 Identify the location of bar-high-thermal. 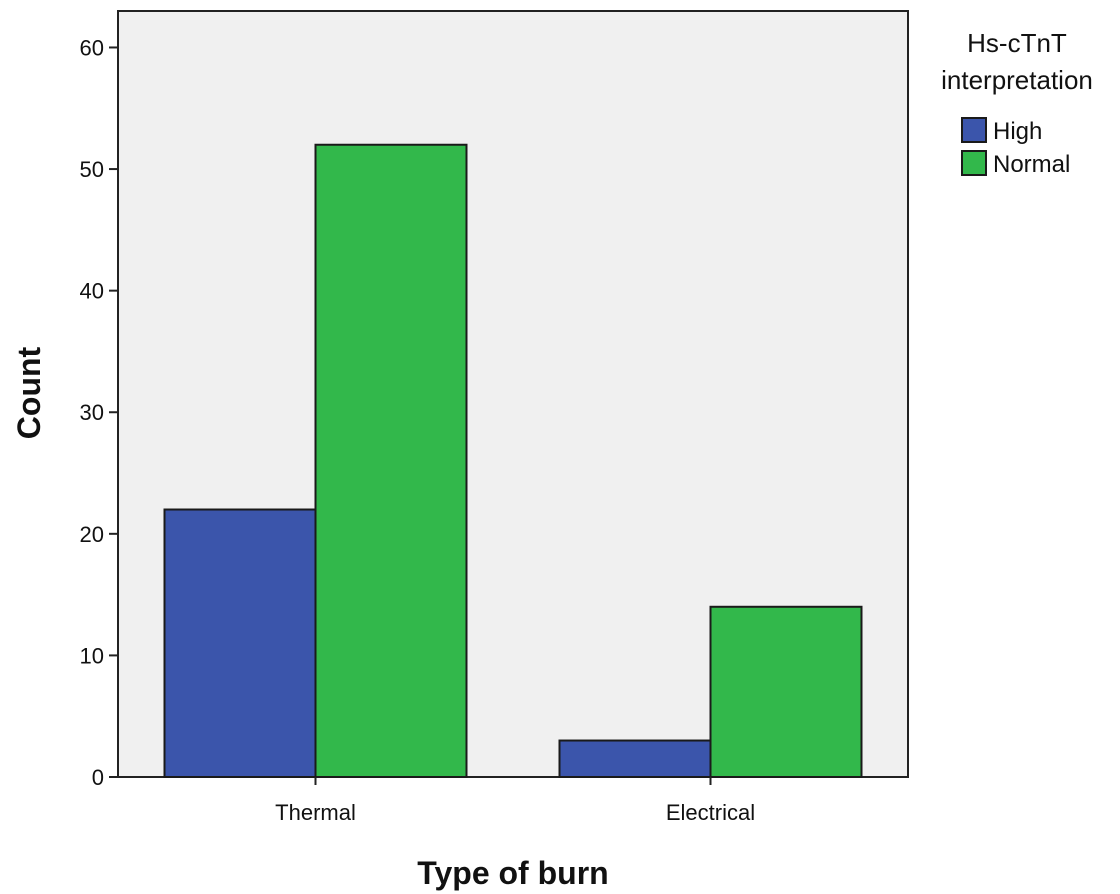
(240, 643).